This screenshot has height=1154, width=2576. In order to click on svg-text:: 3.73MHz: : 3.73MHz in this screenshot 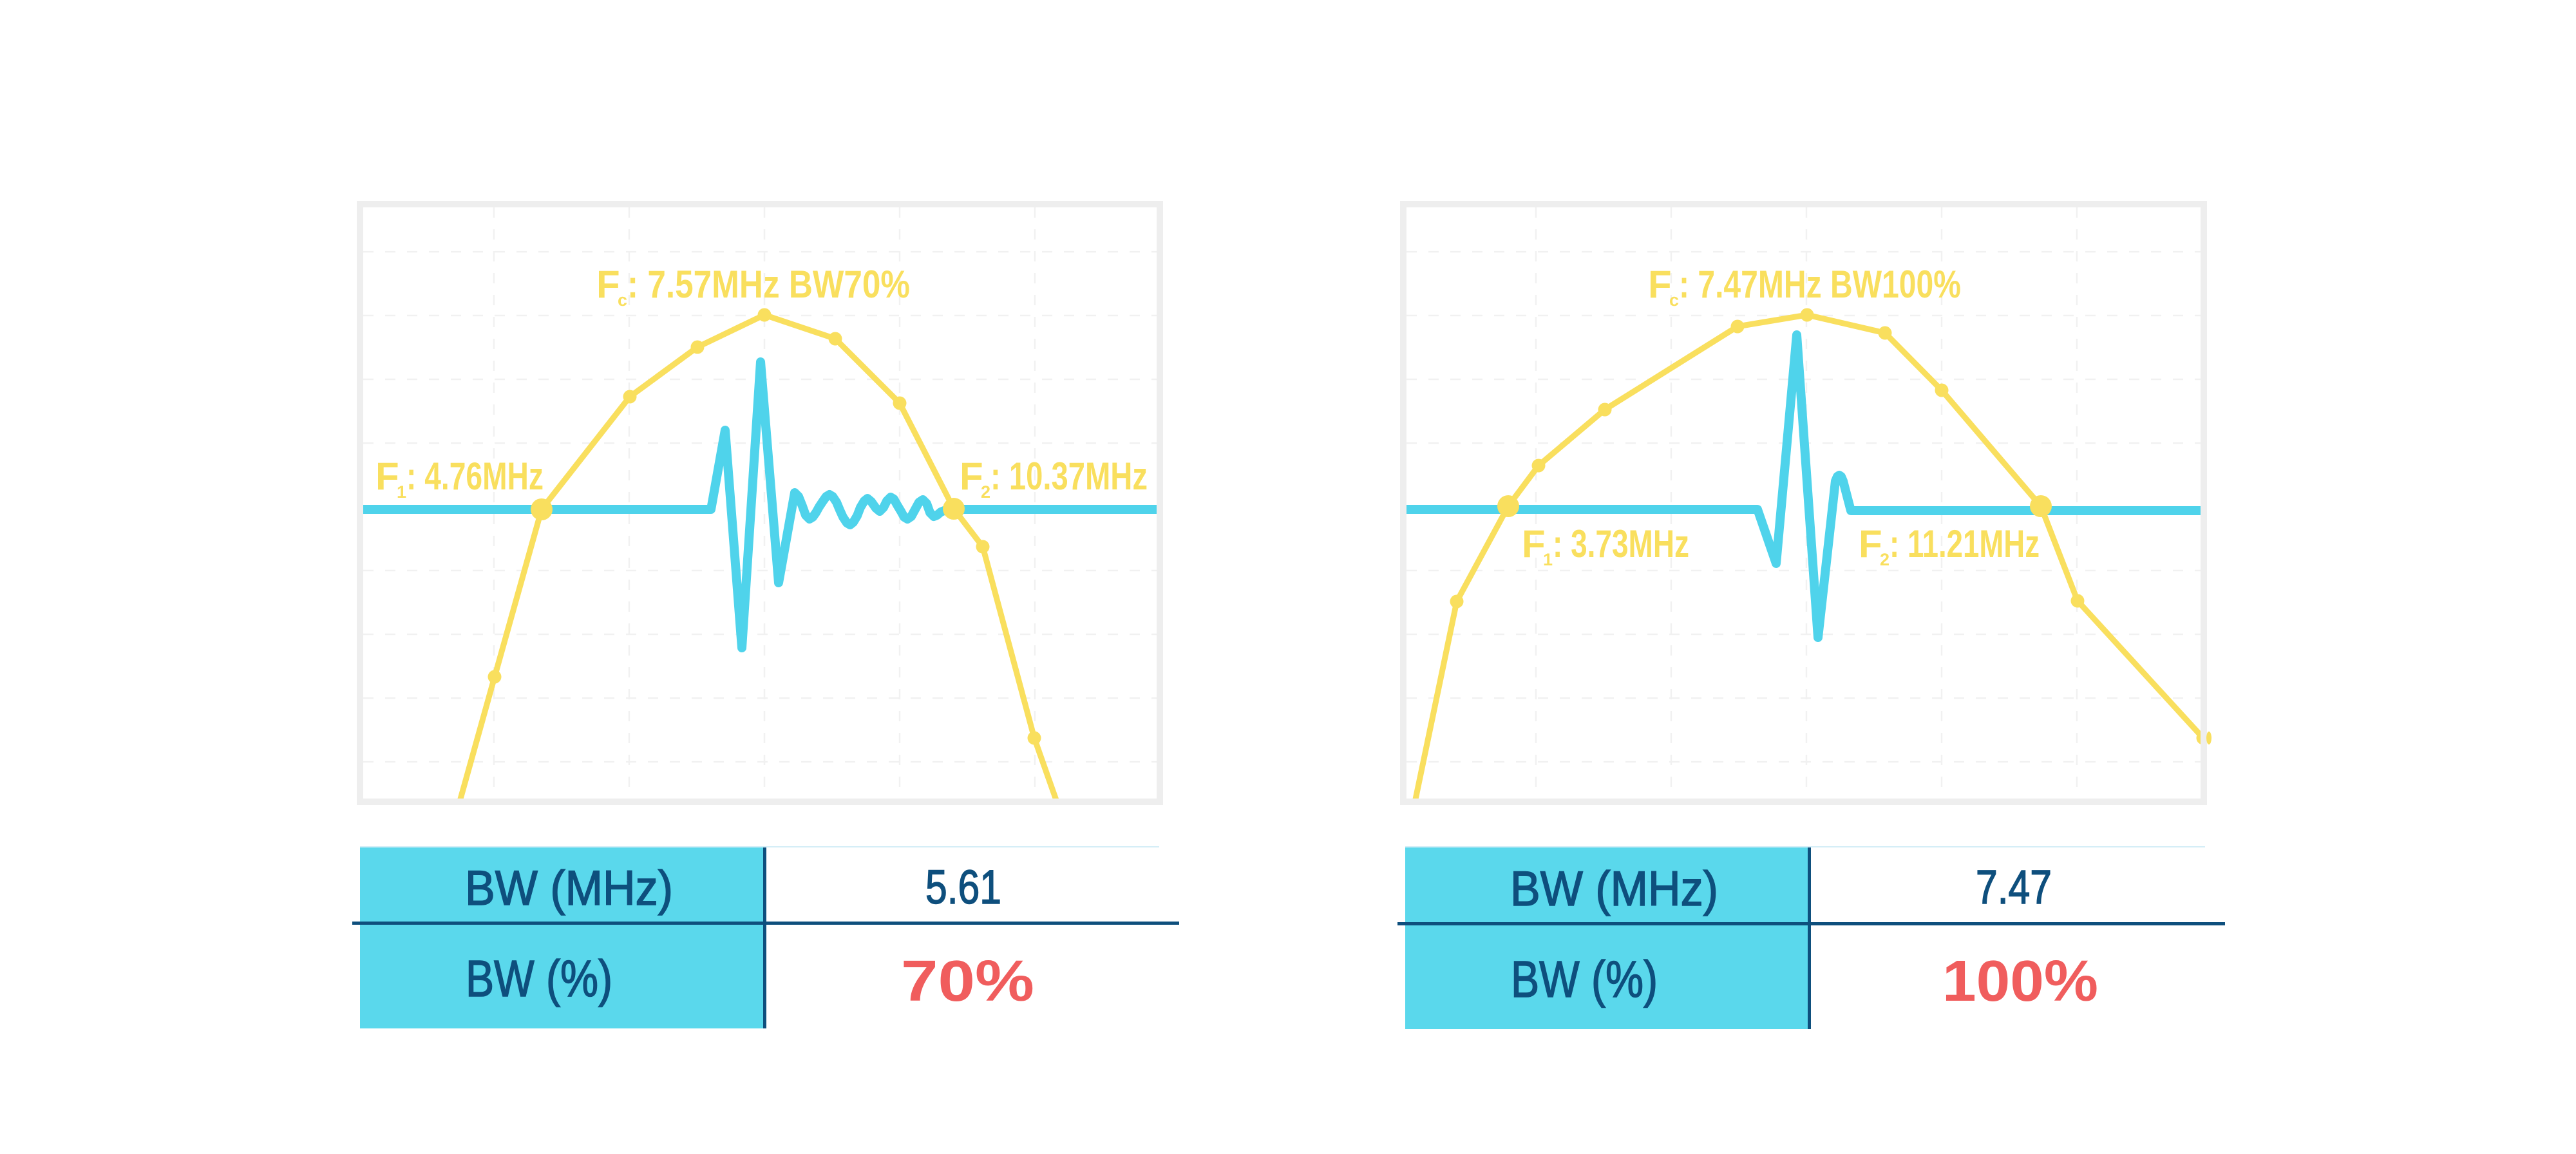, I will do `click(1621, 543)`.